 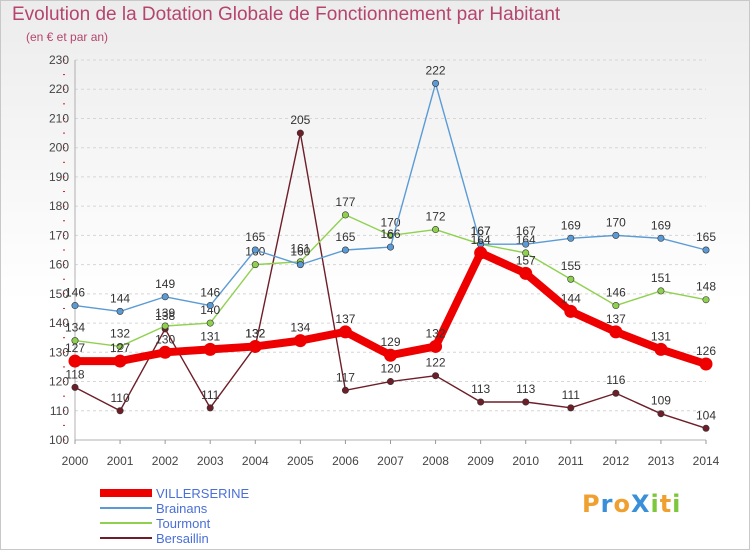 What do you see at coordinates (120, 461) in the screenshot?
I see `x-tick-label: 2001` at bounding box center [120, 461].